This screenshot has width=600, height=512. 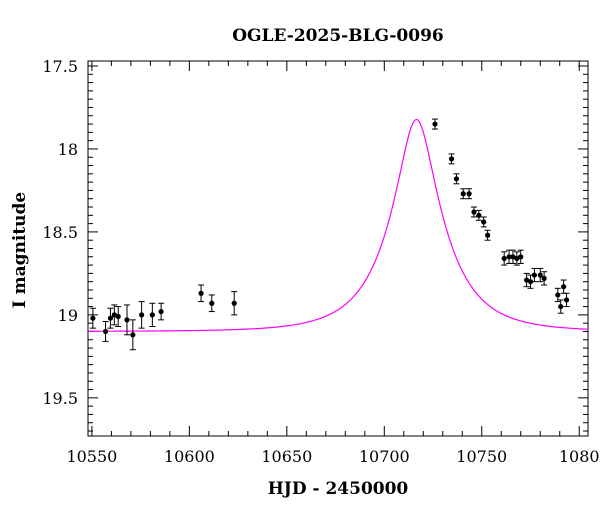 What do you see at coordinates (20, 250) in the screenshot?
I see `y-axis-label: I magnitude` at bounding box center [20, 250].